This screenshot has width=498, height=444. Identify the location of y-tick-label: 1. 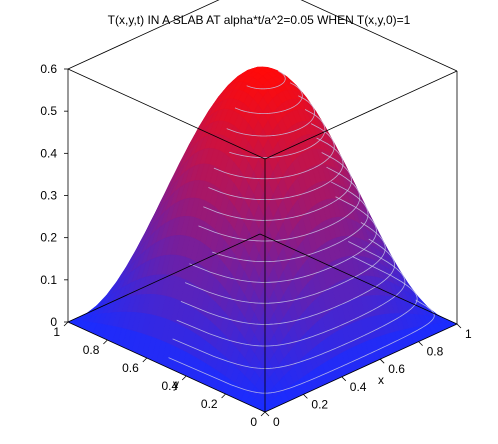
(56, 332).